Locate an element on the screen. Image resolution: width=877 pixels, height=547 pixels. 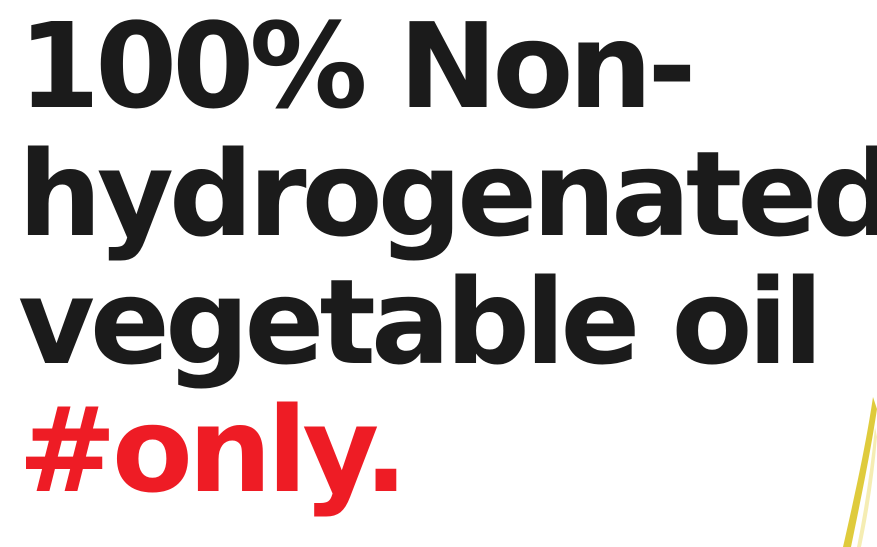
oil-streak-graphic is located at coordinates (860, 472).